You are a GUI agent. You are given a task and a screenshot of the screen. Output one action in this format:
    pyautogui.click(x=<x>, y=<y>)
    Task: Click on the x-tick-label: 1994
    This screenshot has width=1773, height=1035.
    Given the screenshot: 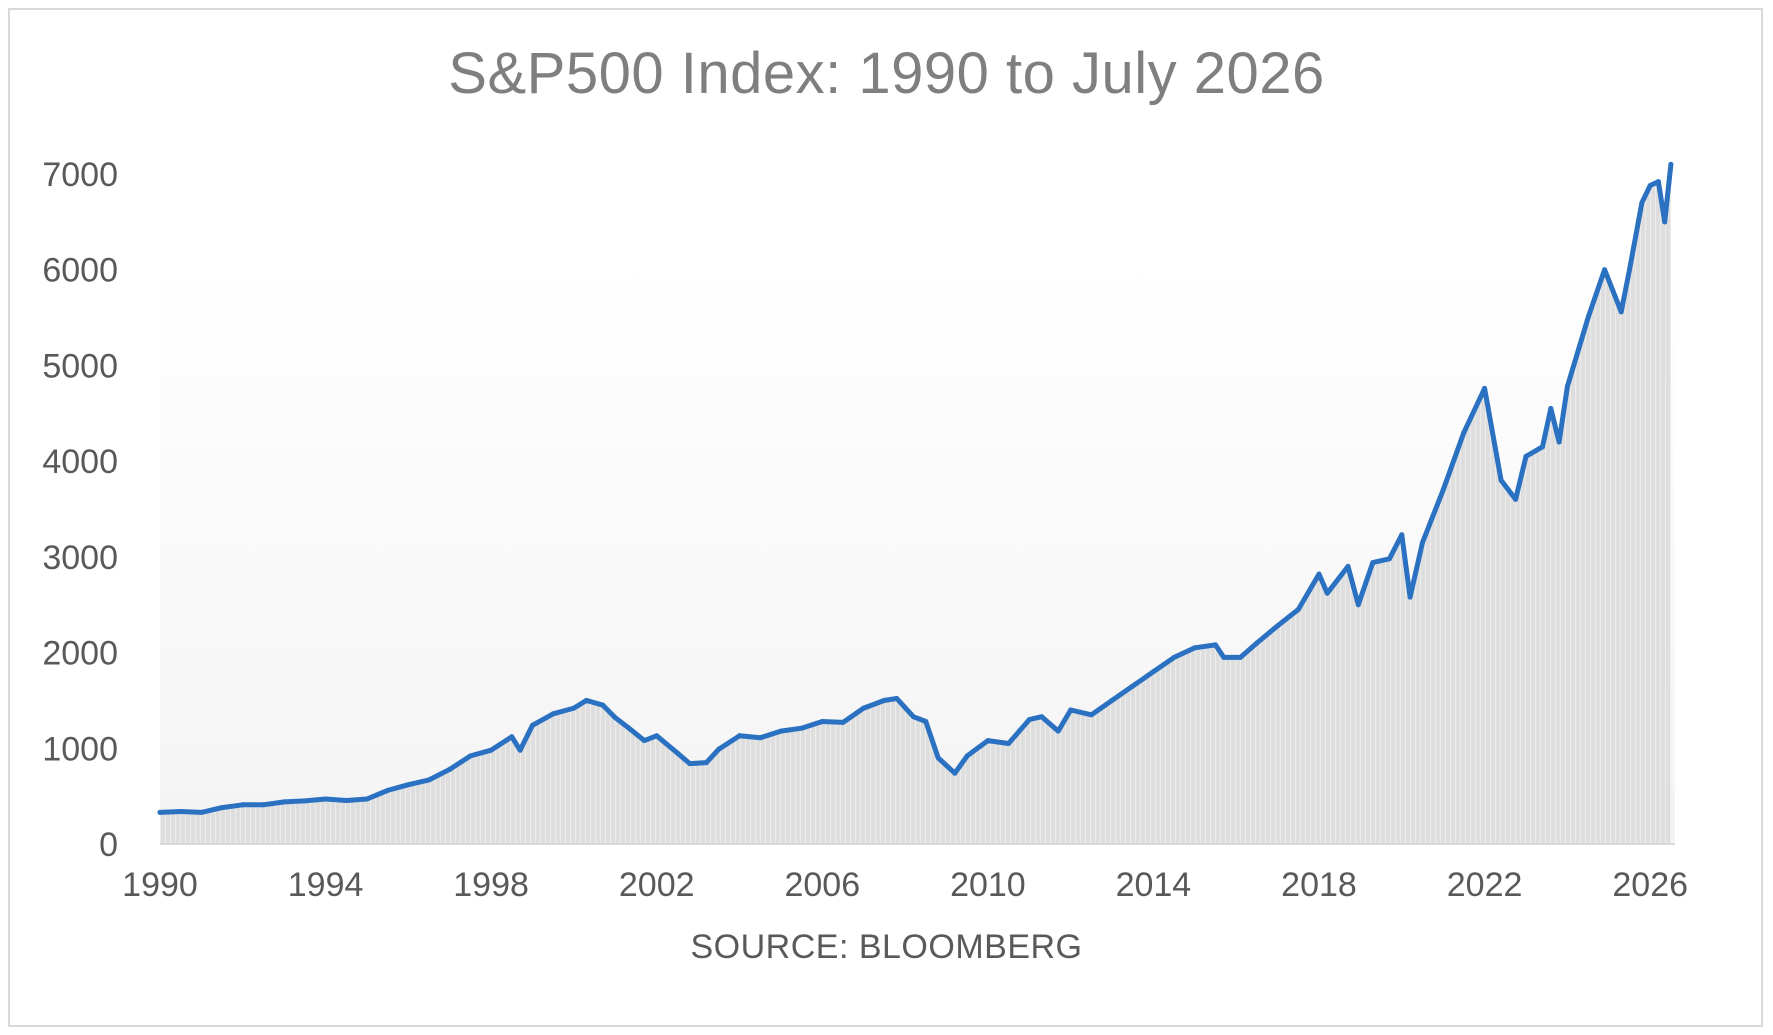 What is the action you would take?
    pyautogui.click(x=326, y=885)
    